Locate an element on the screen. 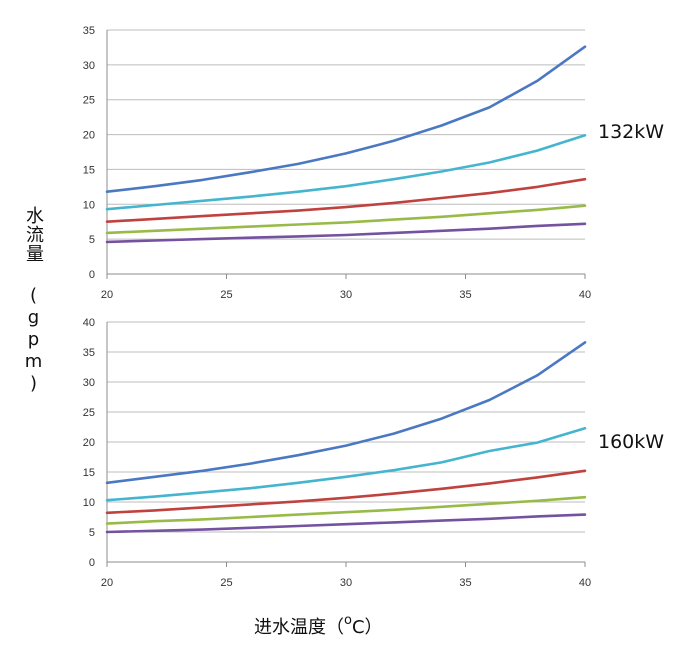 The width and height of the screenshot is (700, 651). power-annotation: 132kW is located at coordinates (631, 132).